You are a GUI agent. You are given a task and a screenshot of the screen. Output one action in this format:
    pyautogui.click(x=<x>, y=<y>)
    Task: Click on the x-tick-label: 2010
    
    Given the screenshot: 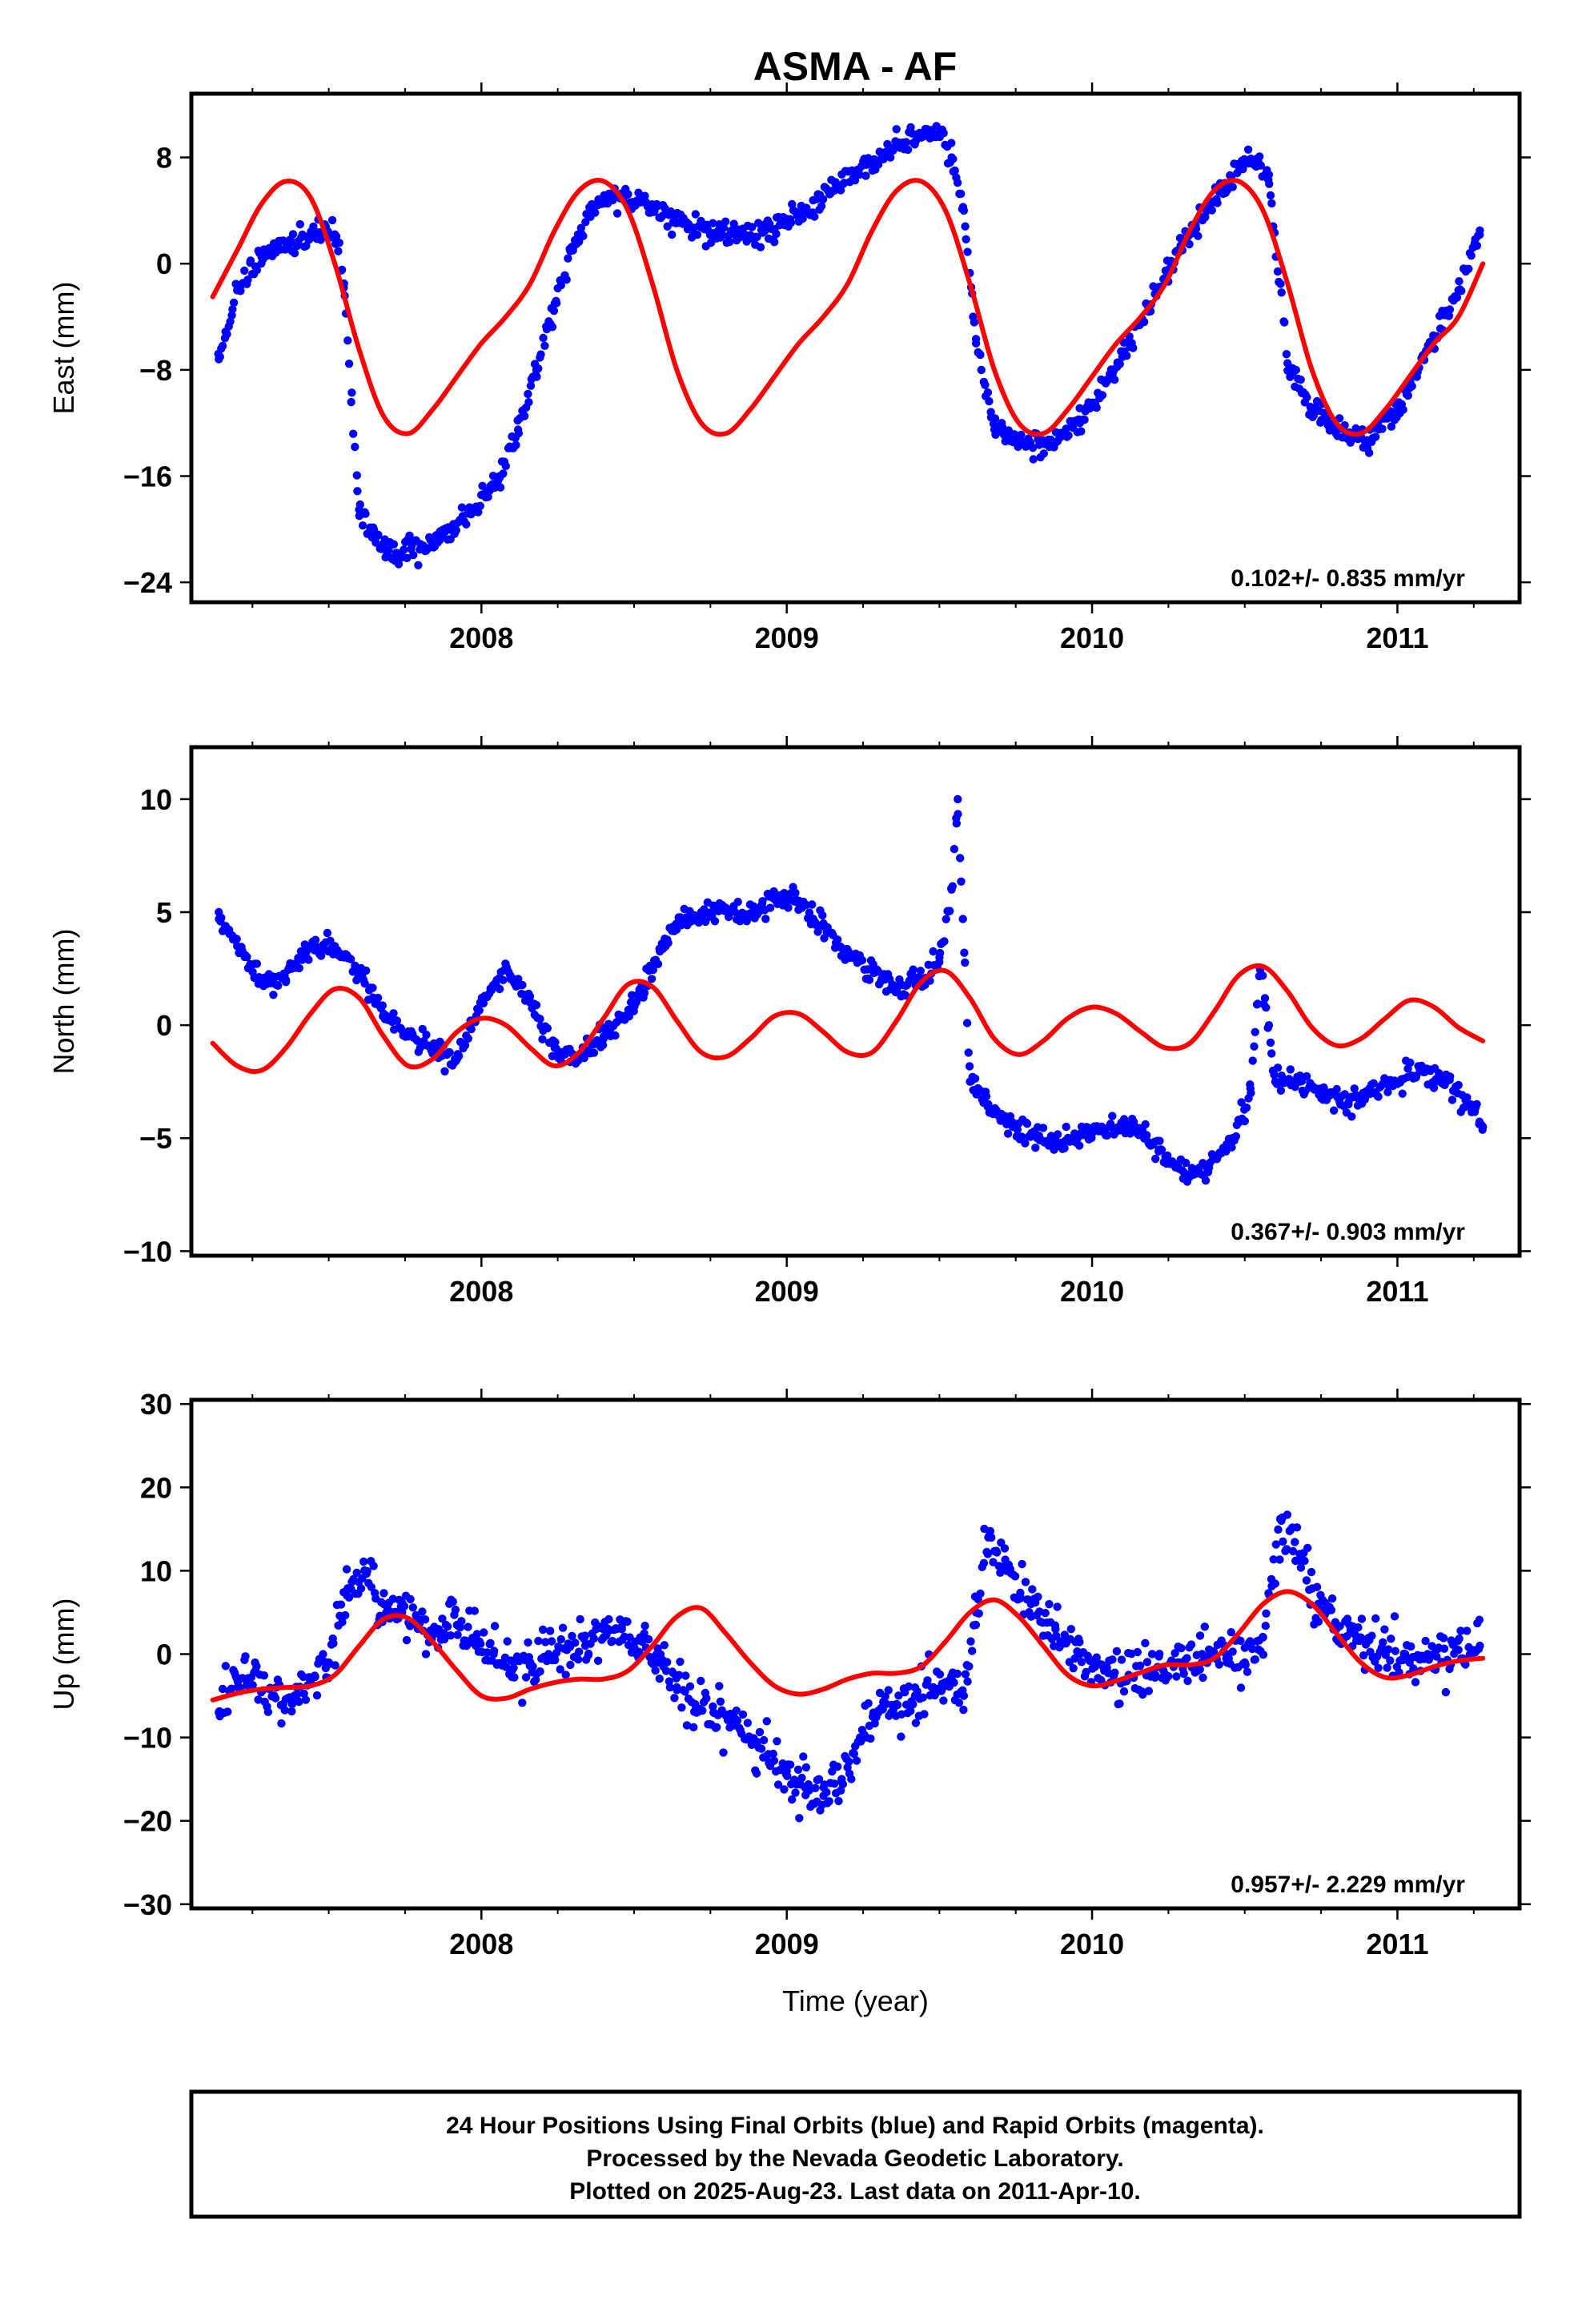 What is the action you would take?
    pyautogui.click(x=1092, y=1944)
    